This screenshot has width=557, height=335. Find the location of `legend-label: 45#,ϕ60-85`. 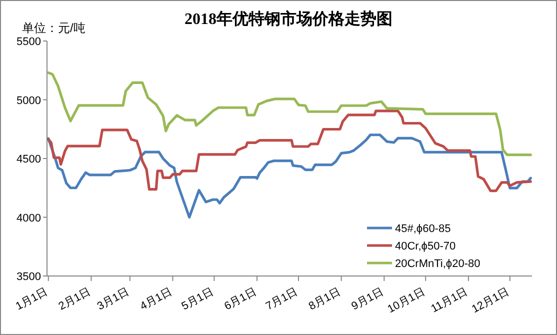

legend-label: 45#,ϕ60-85 is located at coordinates (423, 229).